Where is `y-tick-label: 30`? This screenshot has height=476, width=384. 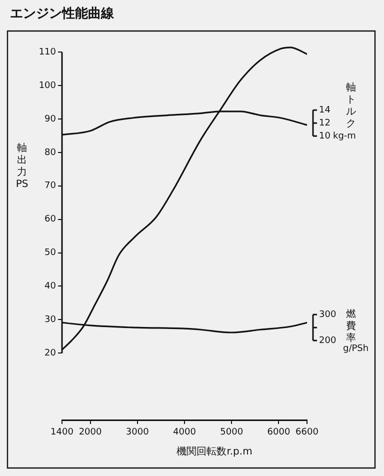
y-tick-label: 30 is located at coordinates (50, 320).